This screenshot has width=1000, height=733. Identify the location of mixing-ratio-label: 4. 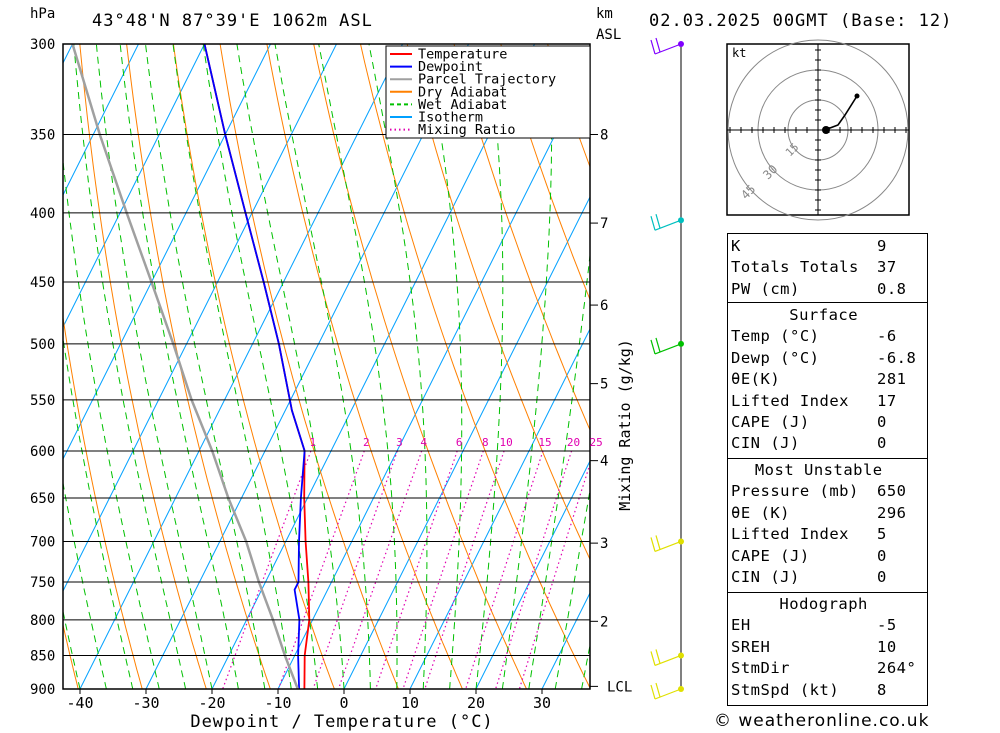
(423, 442).